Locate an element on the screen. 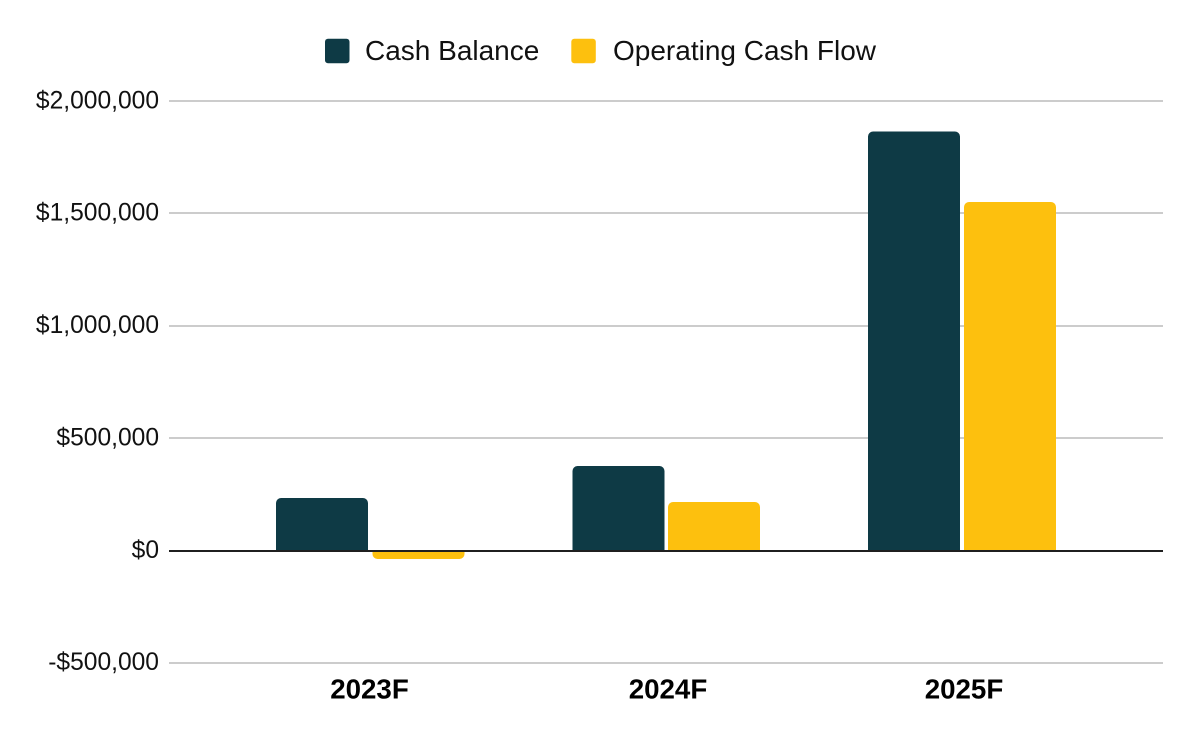 The height and width of the screenshot is (742, 1200). svg-text: -$500,000 is located at coordinates (103, 662).